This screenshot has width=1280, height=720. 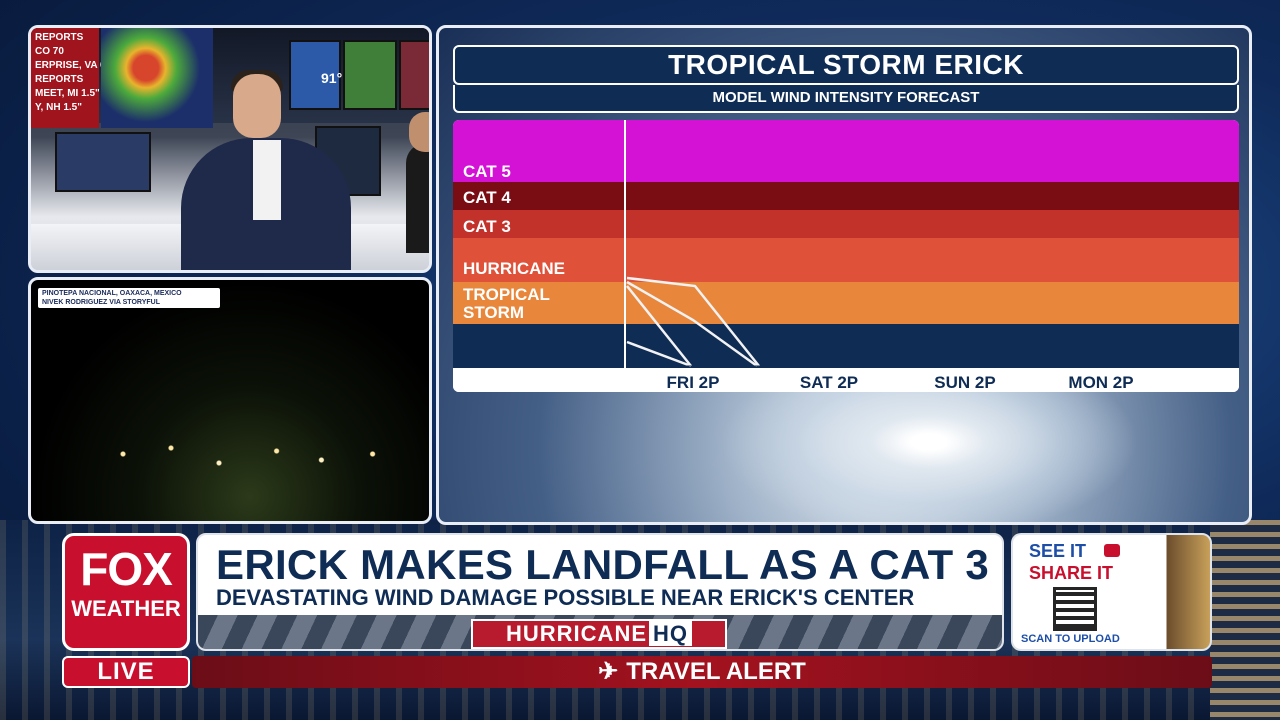 I want to click on monitor-temperature: 91°, so click(x=332, y=78).